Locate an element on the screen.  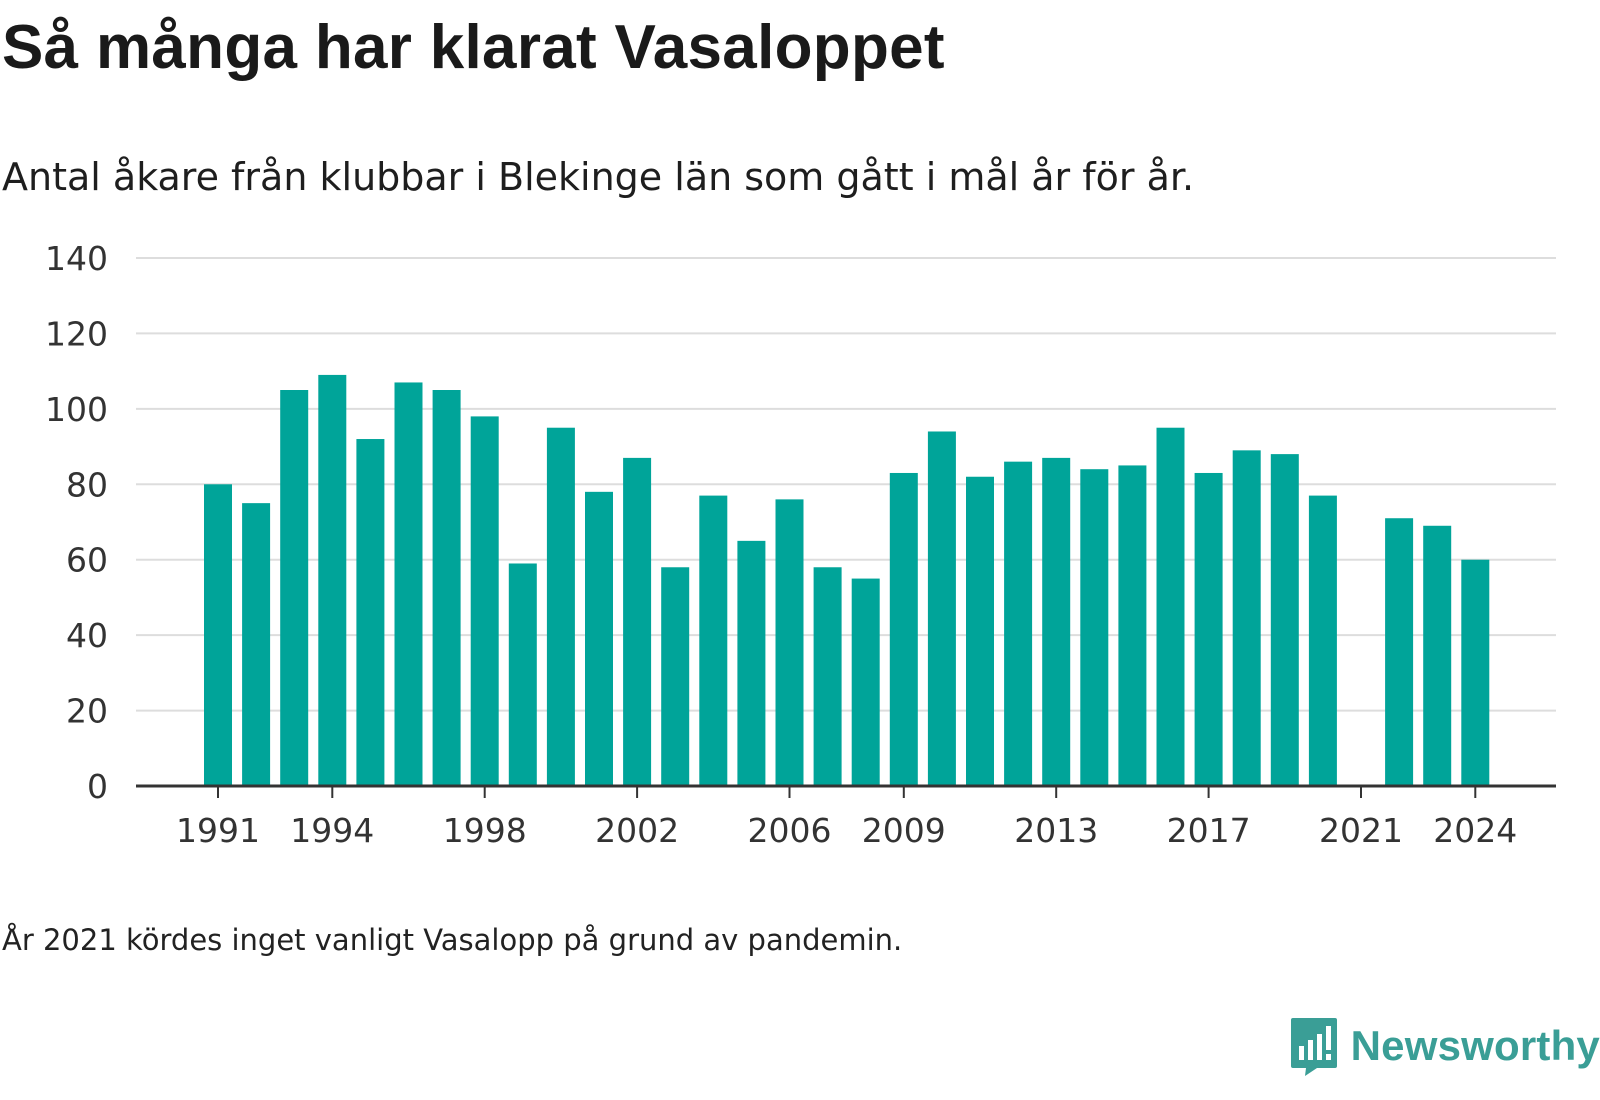
x-tick-label: 2002 is located at coordinates (637, 830).